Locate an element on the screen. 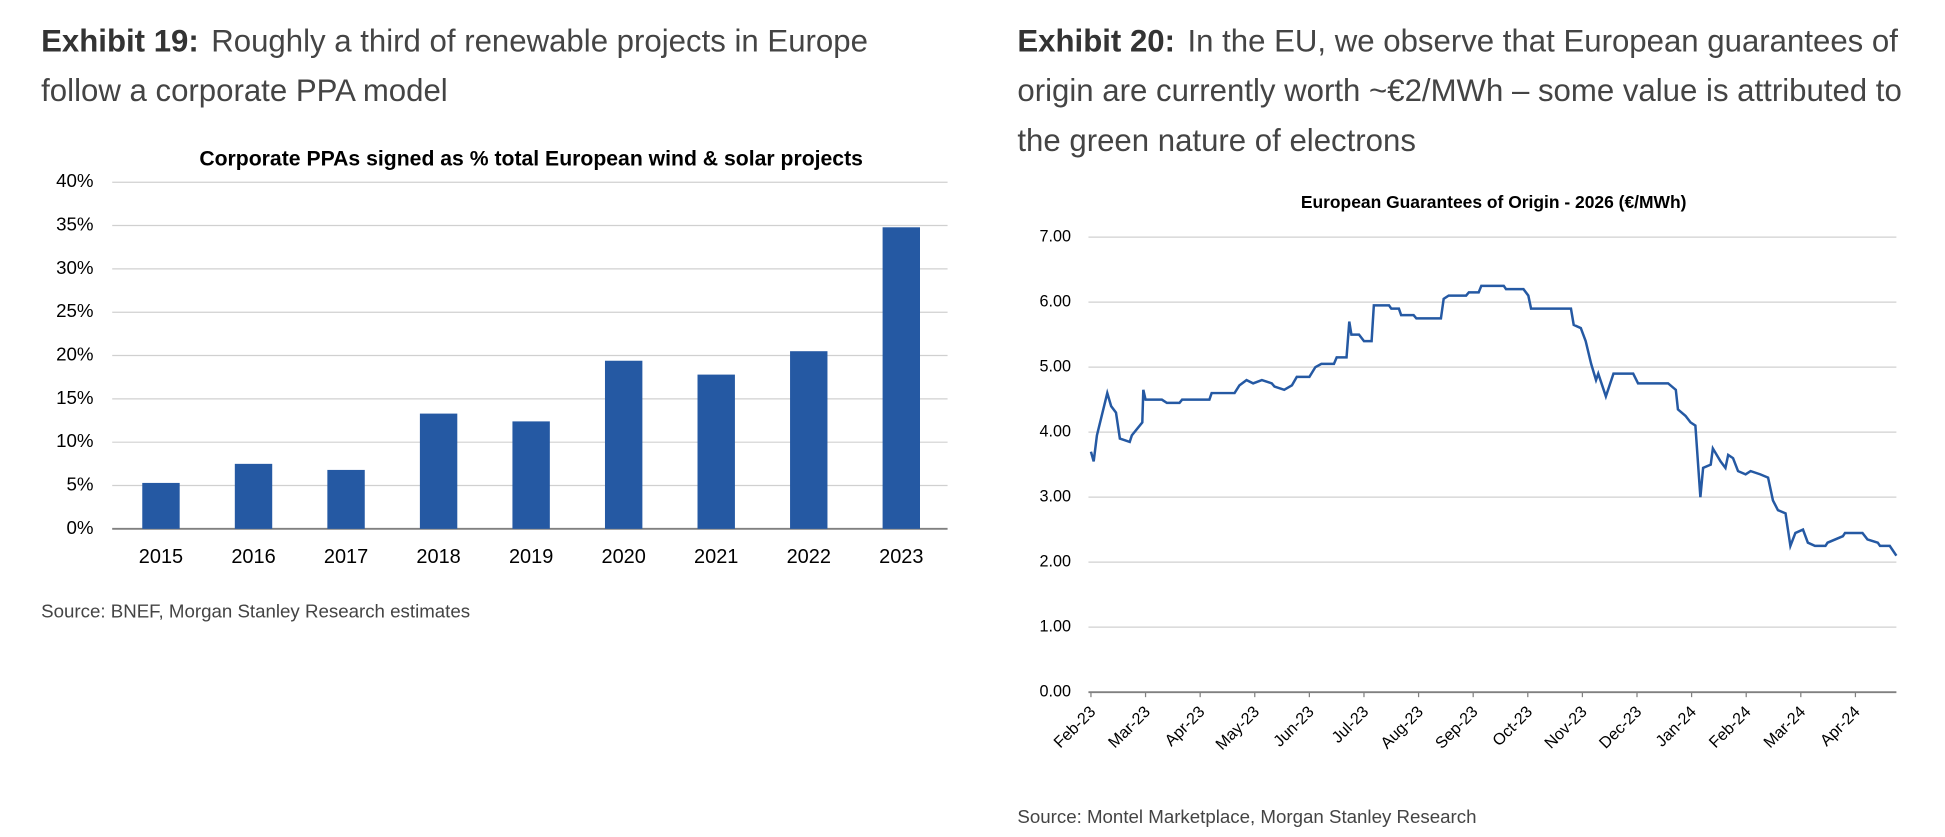 This screenshot has width=1945, height=837. x-tick-label: Nov-23 is located at coordinates (1566, 728).